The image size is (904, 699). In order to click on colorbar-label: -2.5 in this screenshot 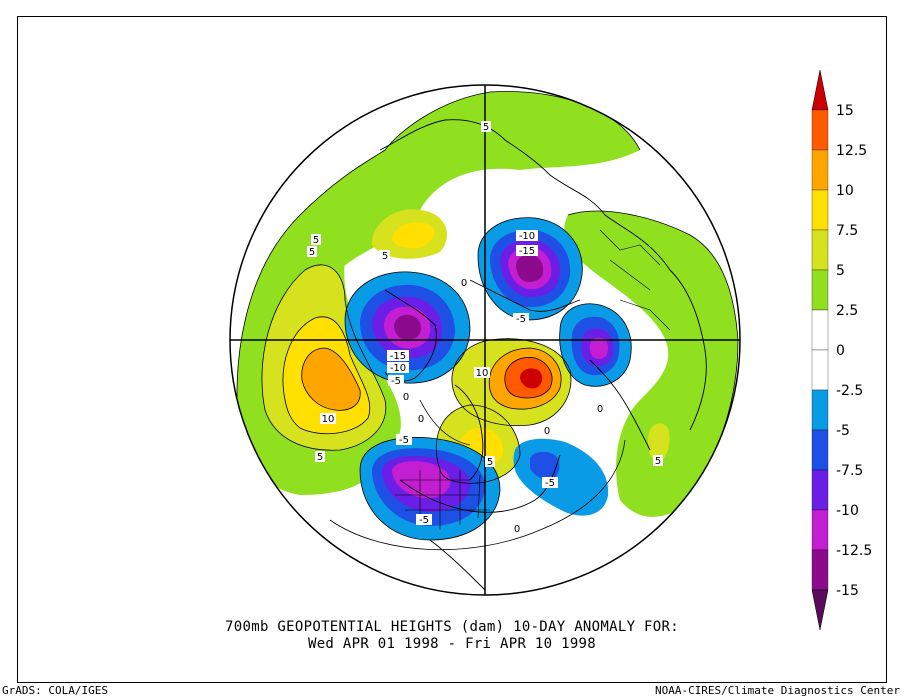, I will do `click(849, 391)`.